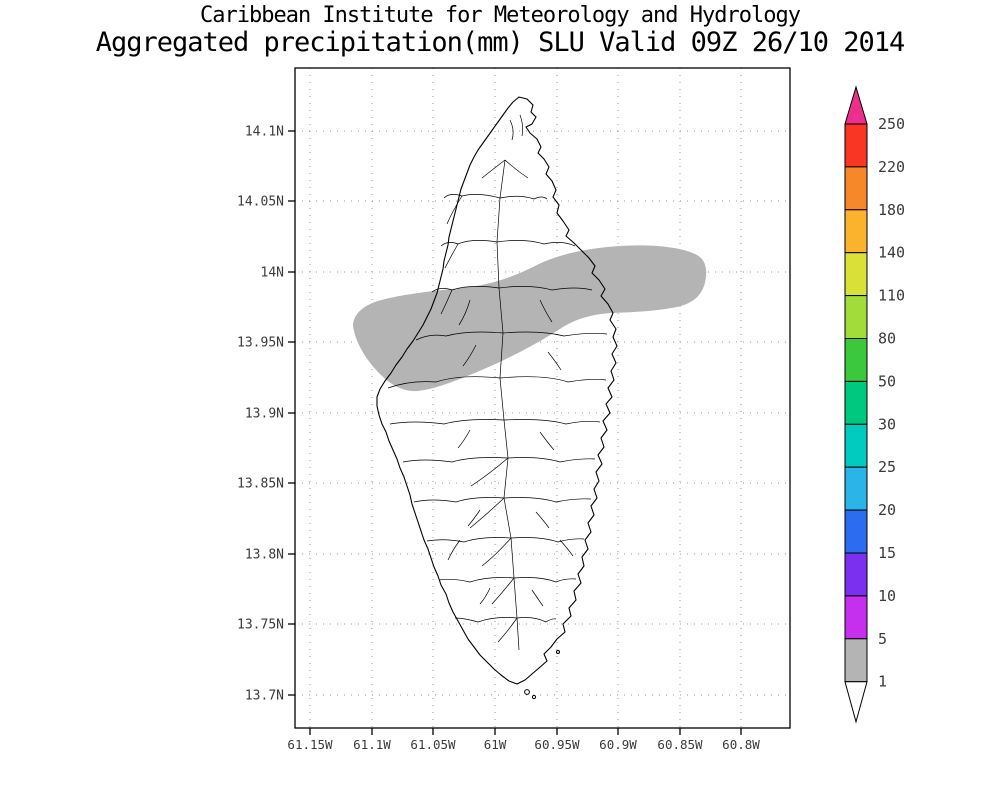  What do you see at coordinates (534, 697) in the screenshot?
I see `maria-island-minor` at bounding box center [534, 697].